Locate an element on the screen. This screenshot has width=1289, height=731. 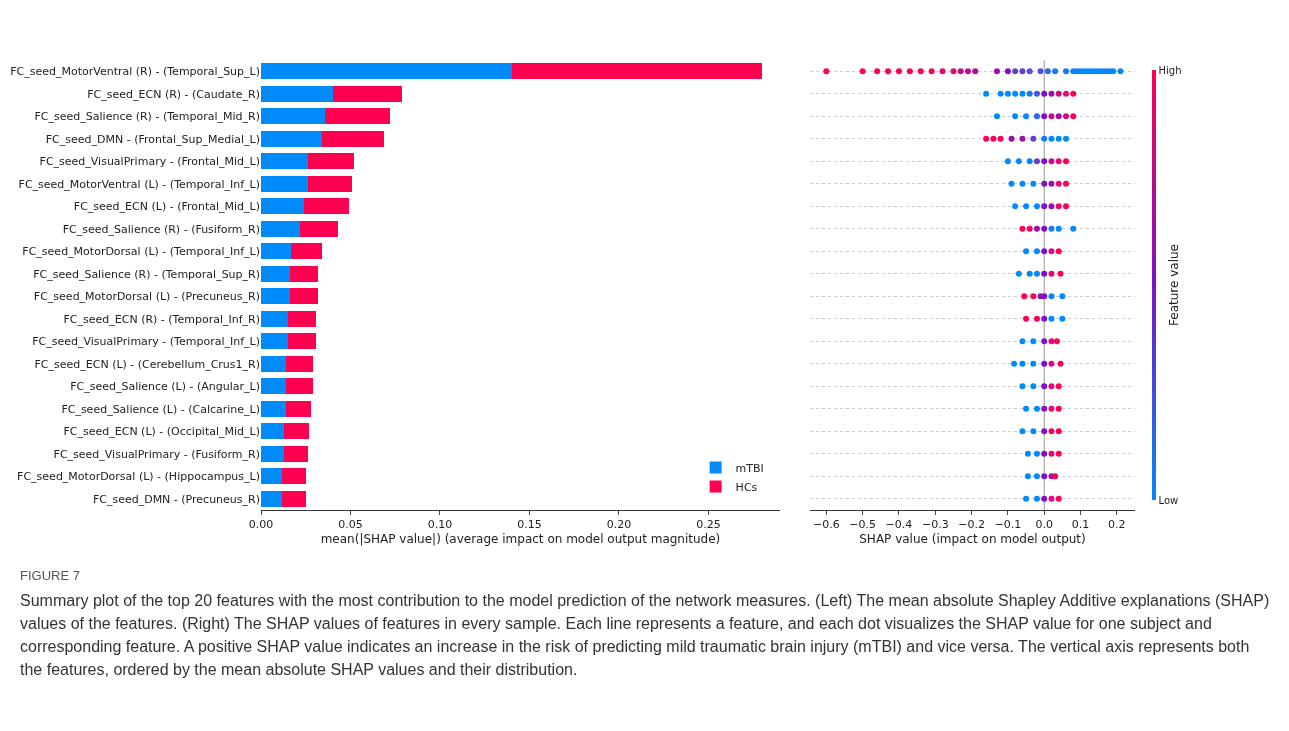
x-axis-title: mean(|SHAP value|) (average impact on model output magnitude) is located at coordinates (520, 539).